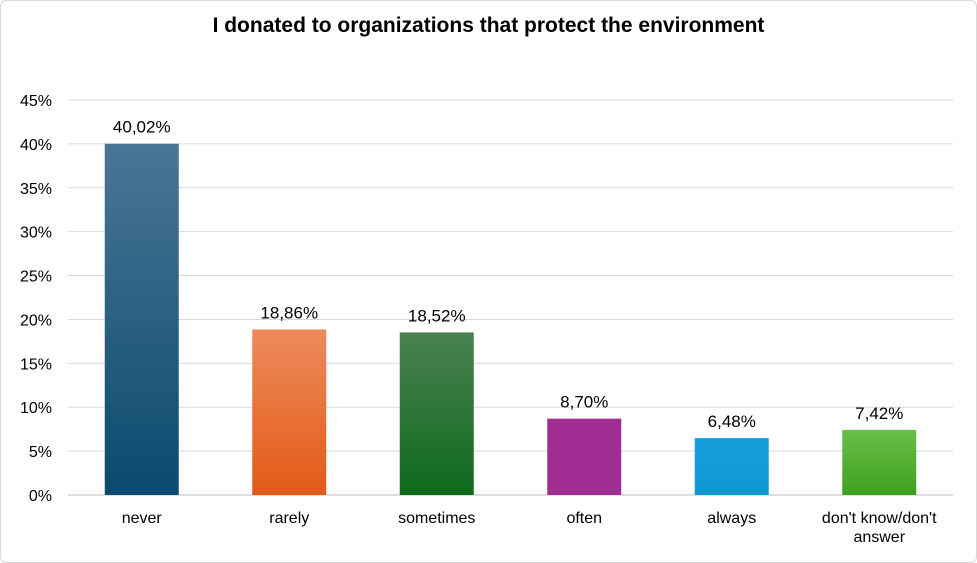 The width and height of the screenshot is (977, 563). Describe the element at coordinates (879, 528) in the screenshot. I see `x-tick-label: don't know/don't answer` at that location.